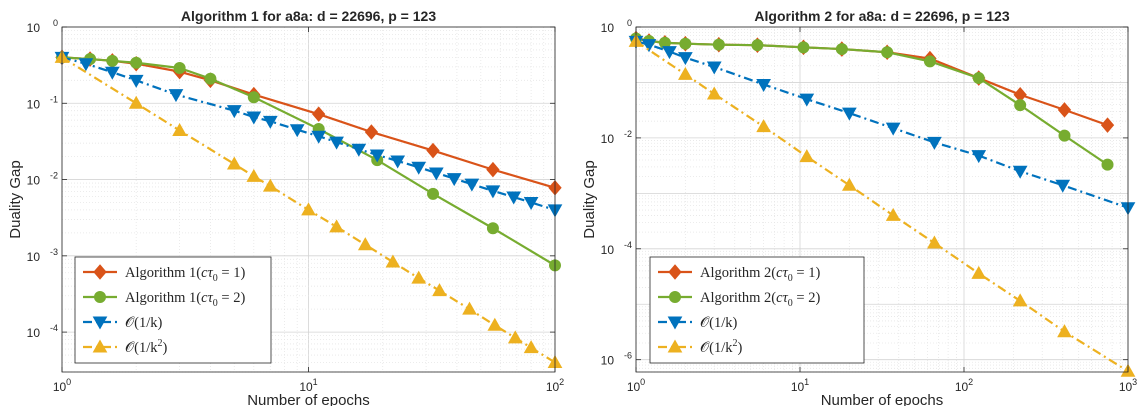  What do you see at coordinates (185, 274) in the screenshot?
I see `legend-label: Algorithm 1(cτ0 = 1)` at bounding box center [185, 274].